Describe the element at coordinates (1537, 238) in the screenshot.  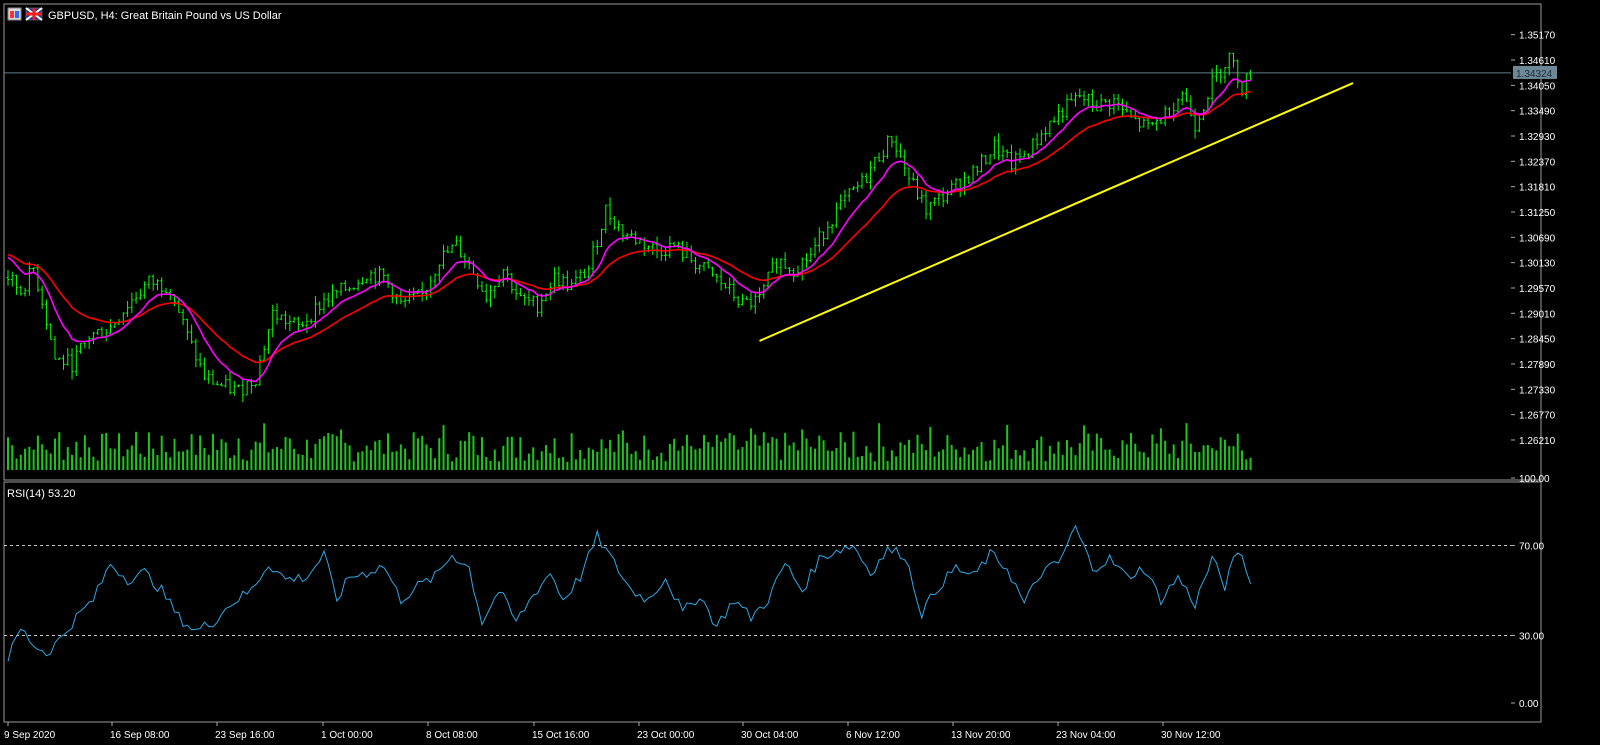
I see `price-tick-label: 1.30690` at that location.